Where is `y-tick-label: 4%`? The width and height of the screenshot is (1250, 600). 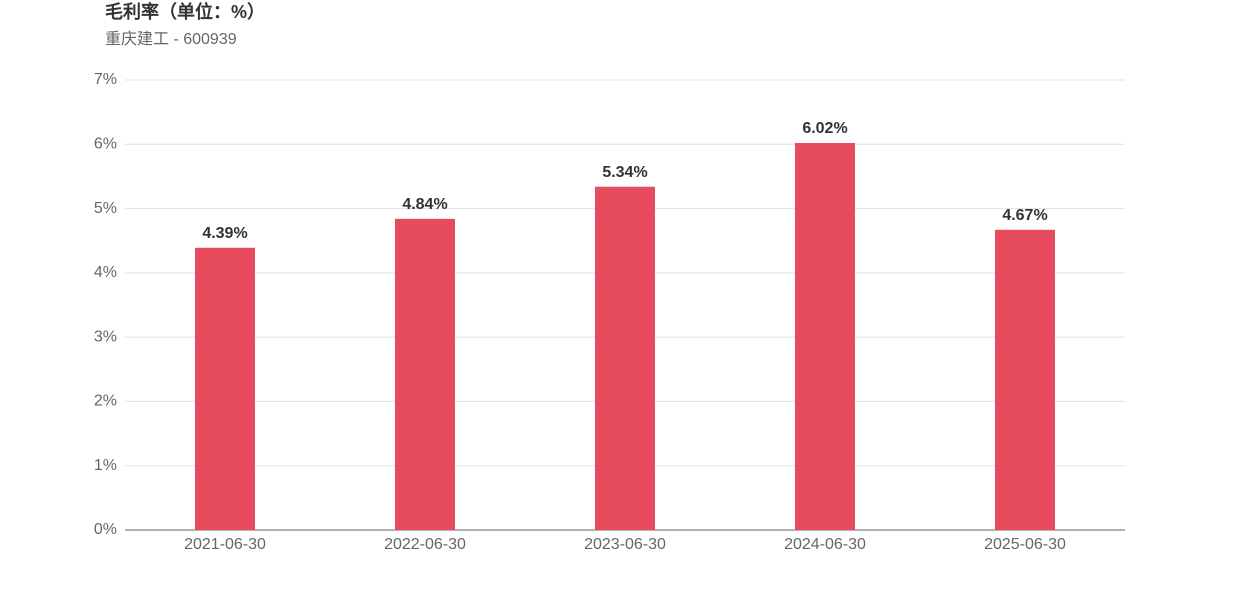
y-tick-label: 4% is located at coordinates (105, 272).